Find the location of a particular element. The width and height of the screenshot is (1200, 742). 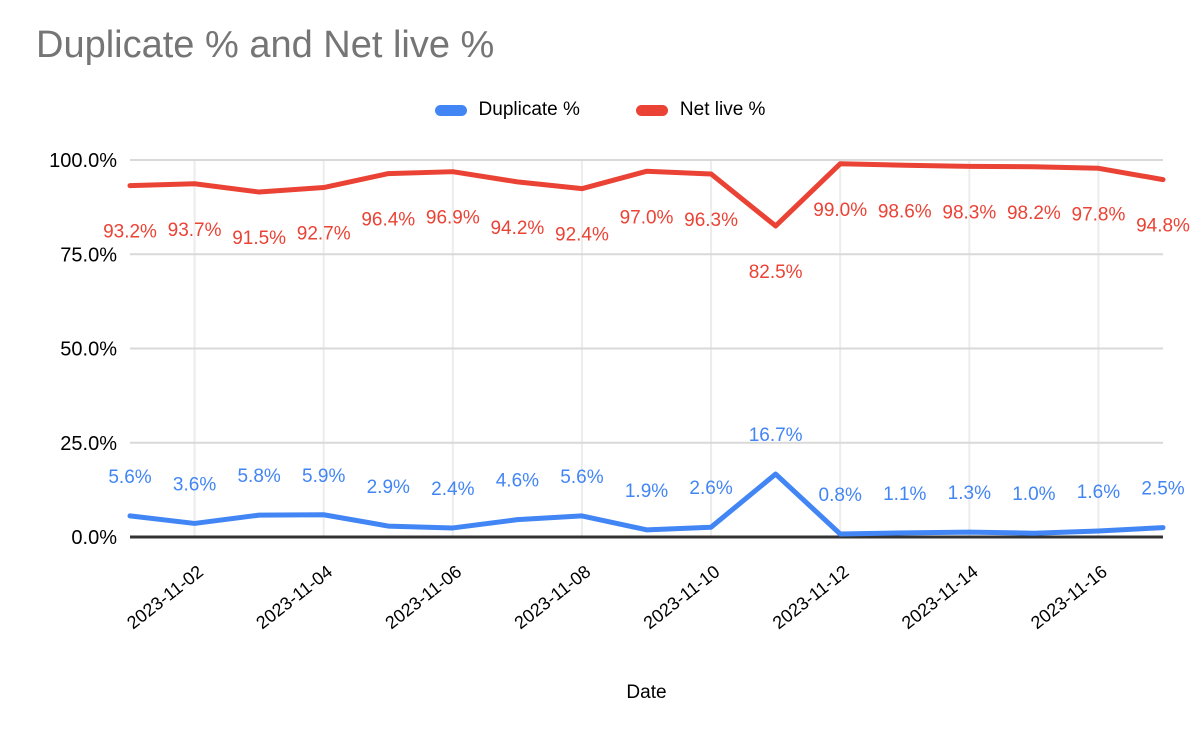

data-label-net-live: 97.8% is located at coordinates (1099, 214).